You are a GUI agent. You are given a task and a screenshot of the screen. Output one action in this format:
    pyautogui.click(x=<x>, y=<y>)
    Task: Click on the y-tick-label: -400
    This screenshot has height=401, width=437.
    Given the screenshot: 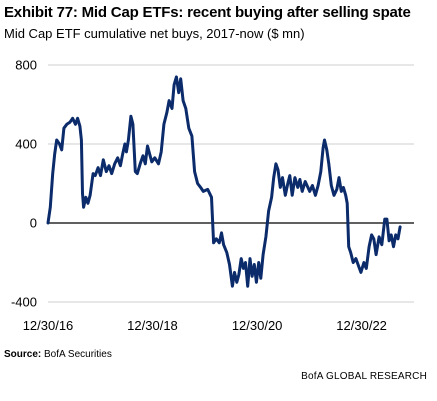 What is the action you would take?
    pyautogui.click(x=24, y=302)
    